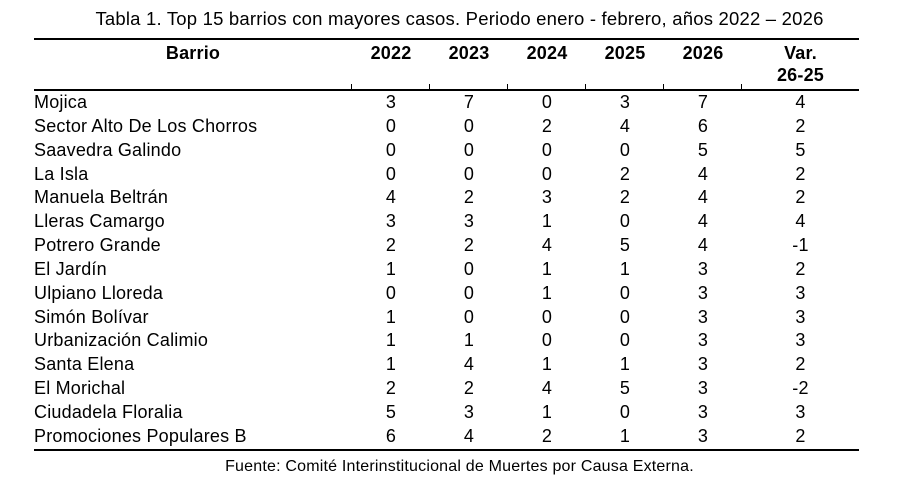  Describe the element at coordinates (446, 222) in the screenshot. I see `table-row: Lleras Camargo 3 3 1 0 4 4` at that location.